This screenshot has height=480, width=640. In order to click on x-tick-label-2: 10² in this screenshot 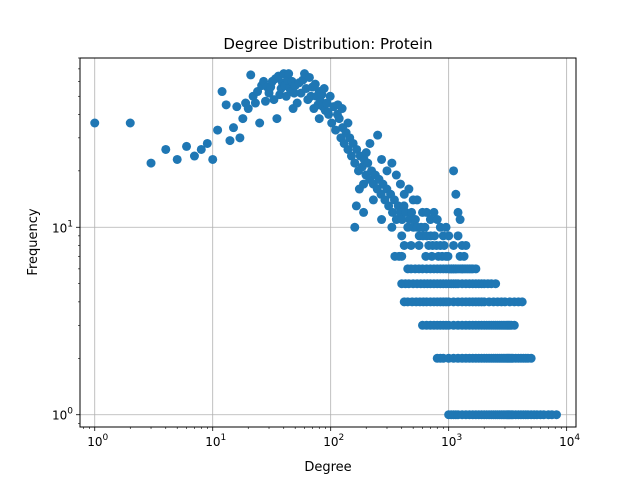, I will do `click(333, 441)`.